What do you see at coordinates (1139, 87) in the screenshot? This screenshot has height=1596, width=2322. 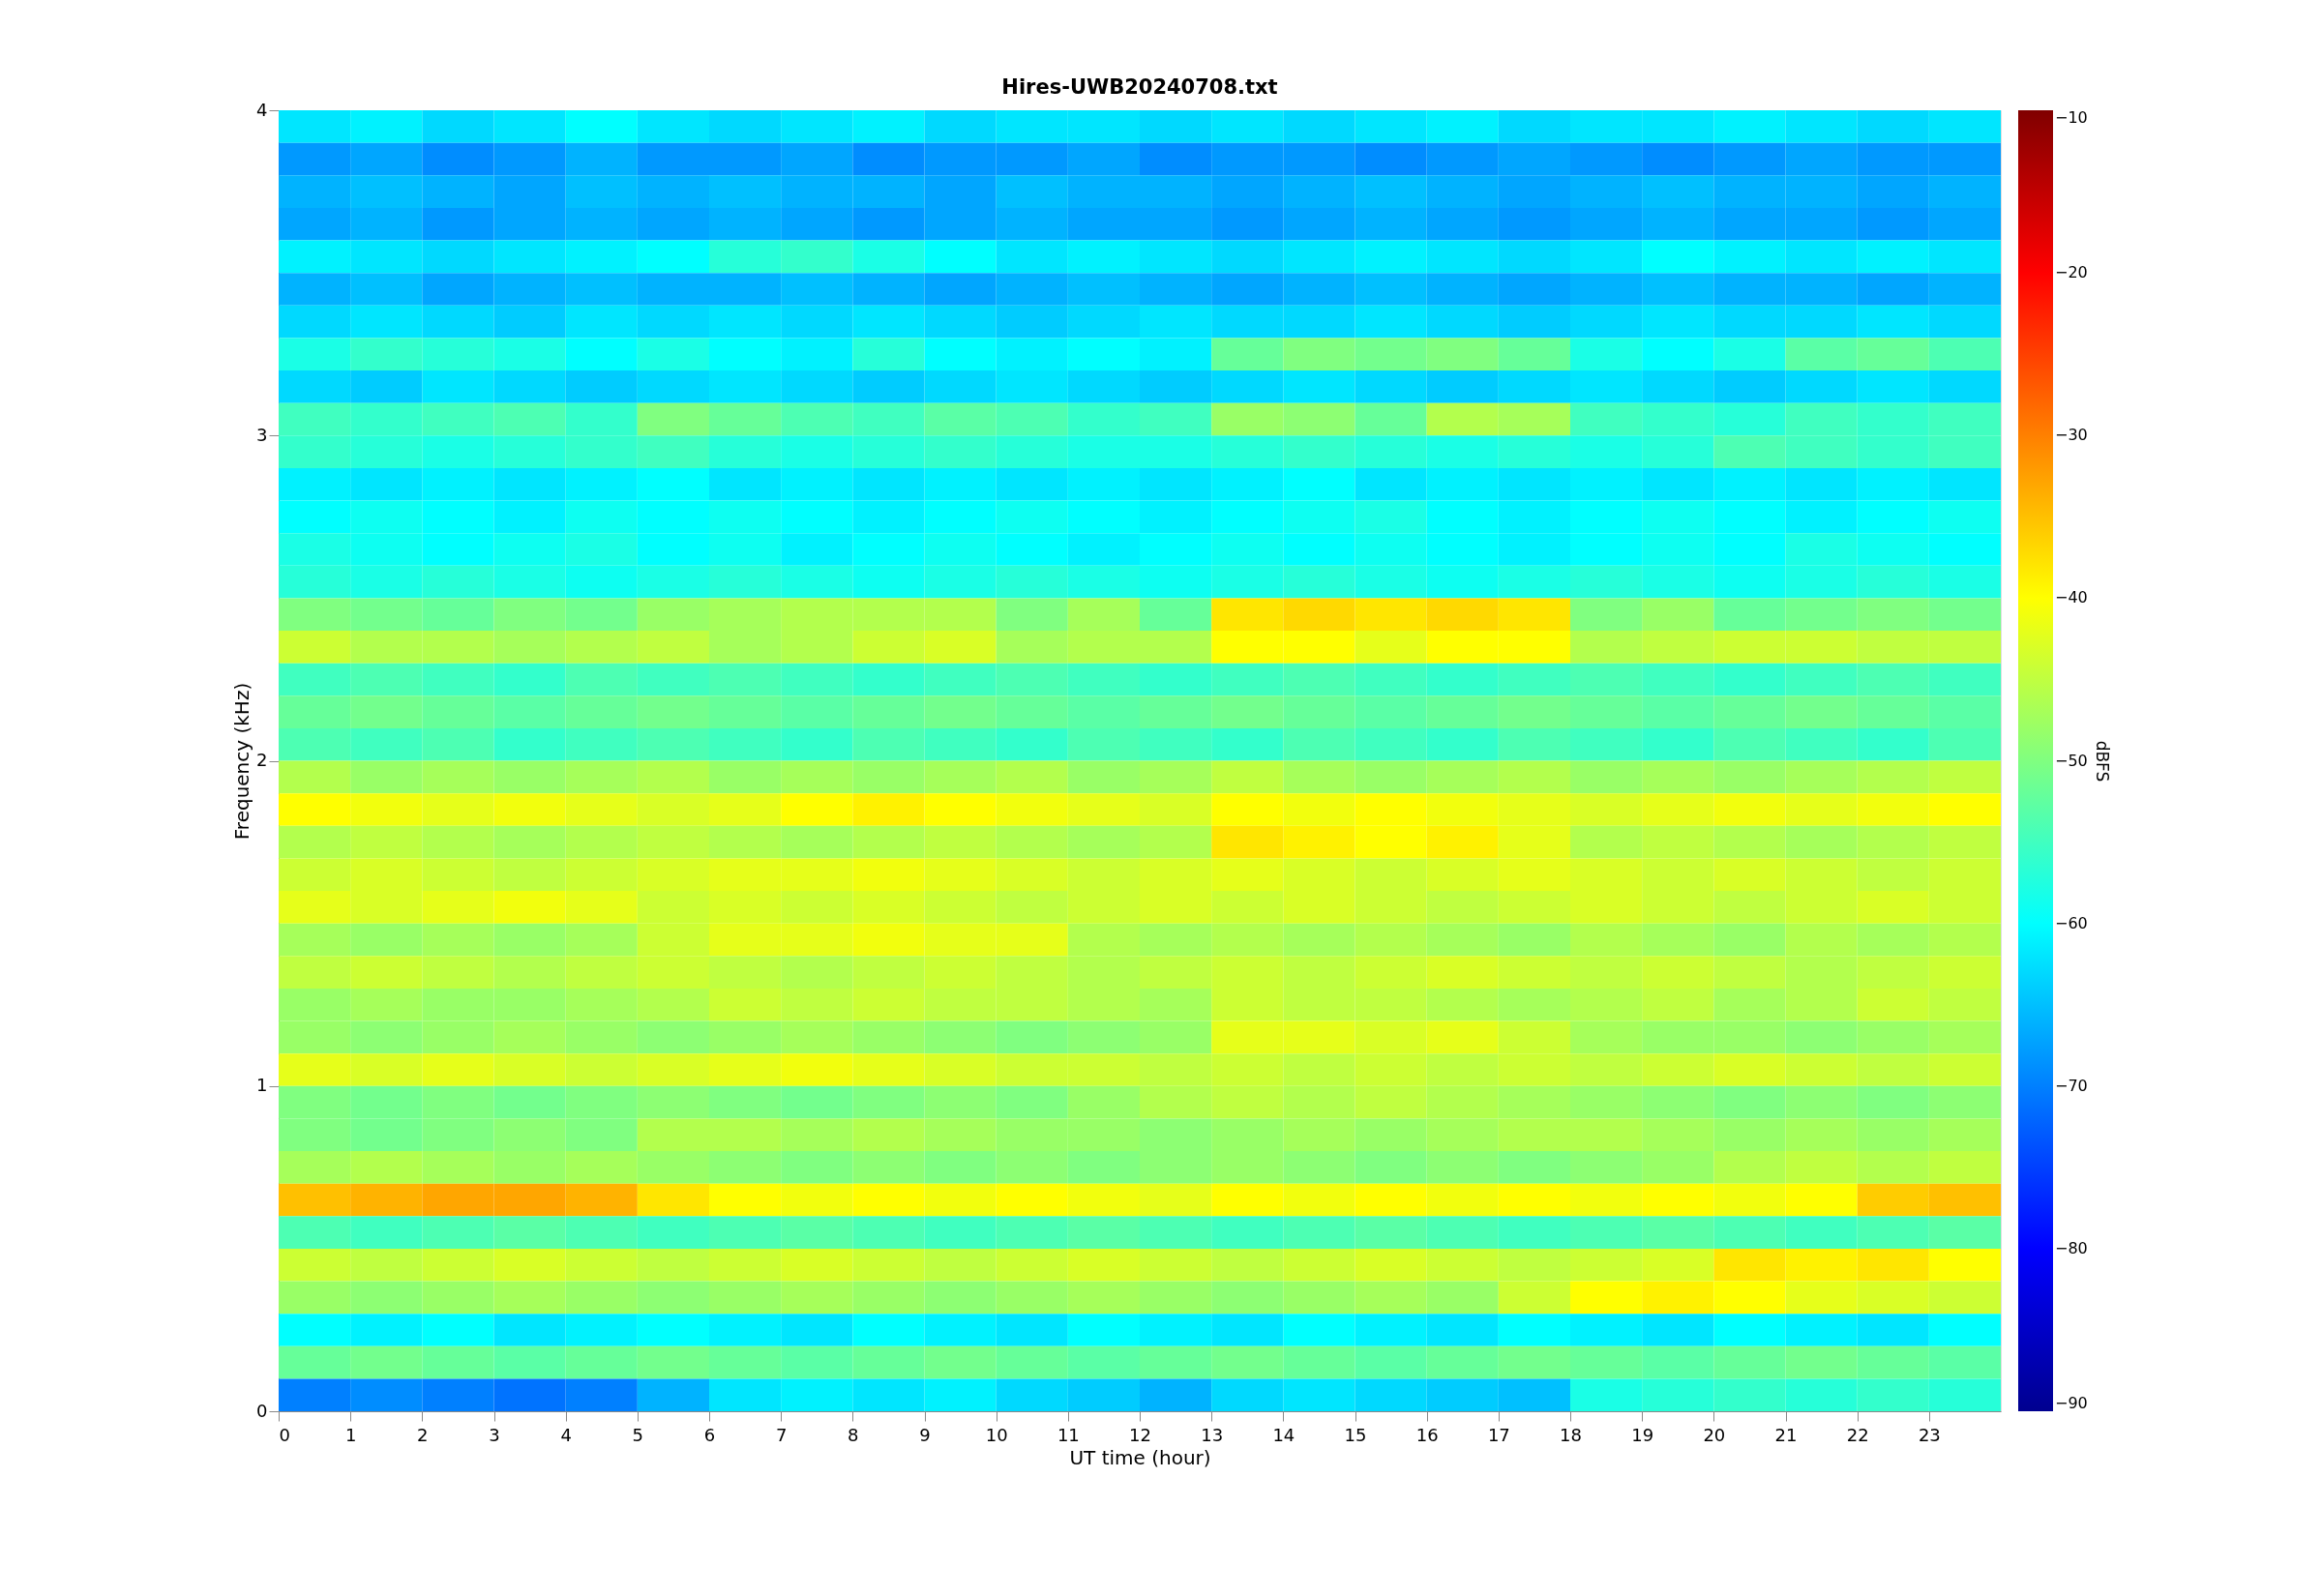 I see `chart-title: Hires-UWB20240708.txt` at bounding box center [1139, 87].